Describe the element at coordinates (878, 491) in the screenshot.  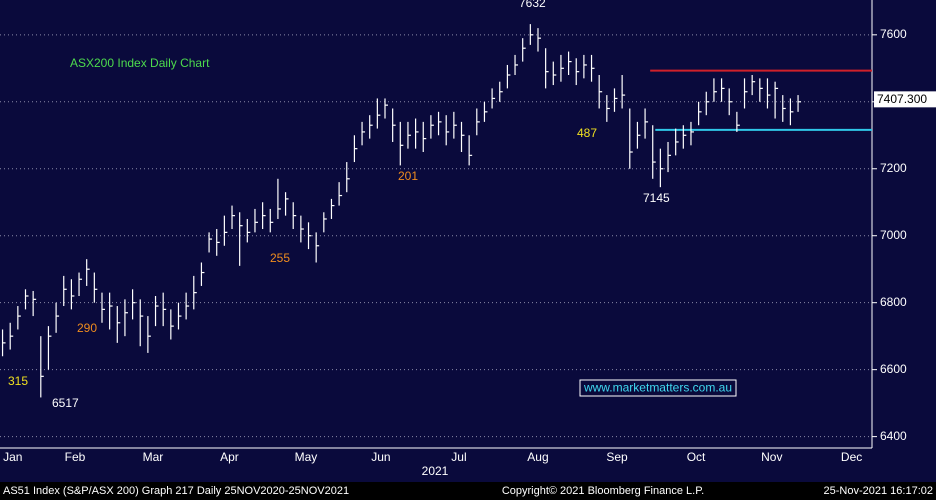
I see `footer-right: 25-Nov-2021 16:17:02` at that location.